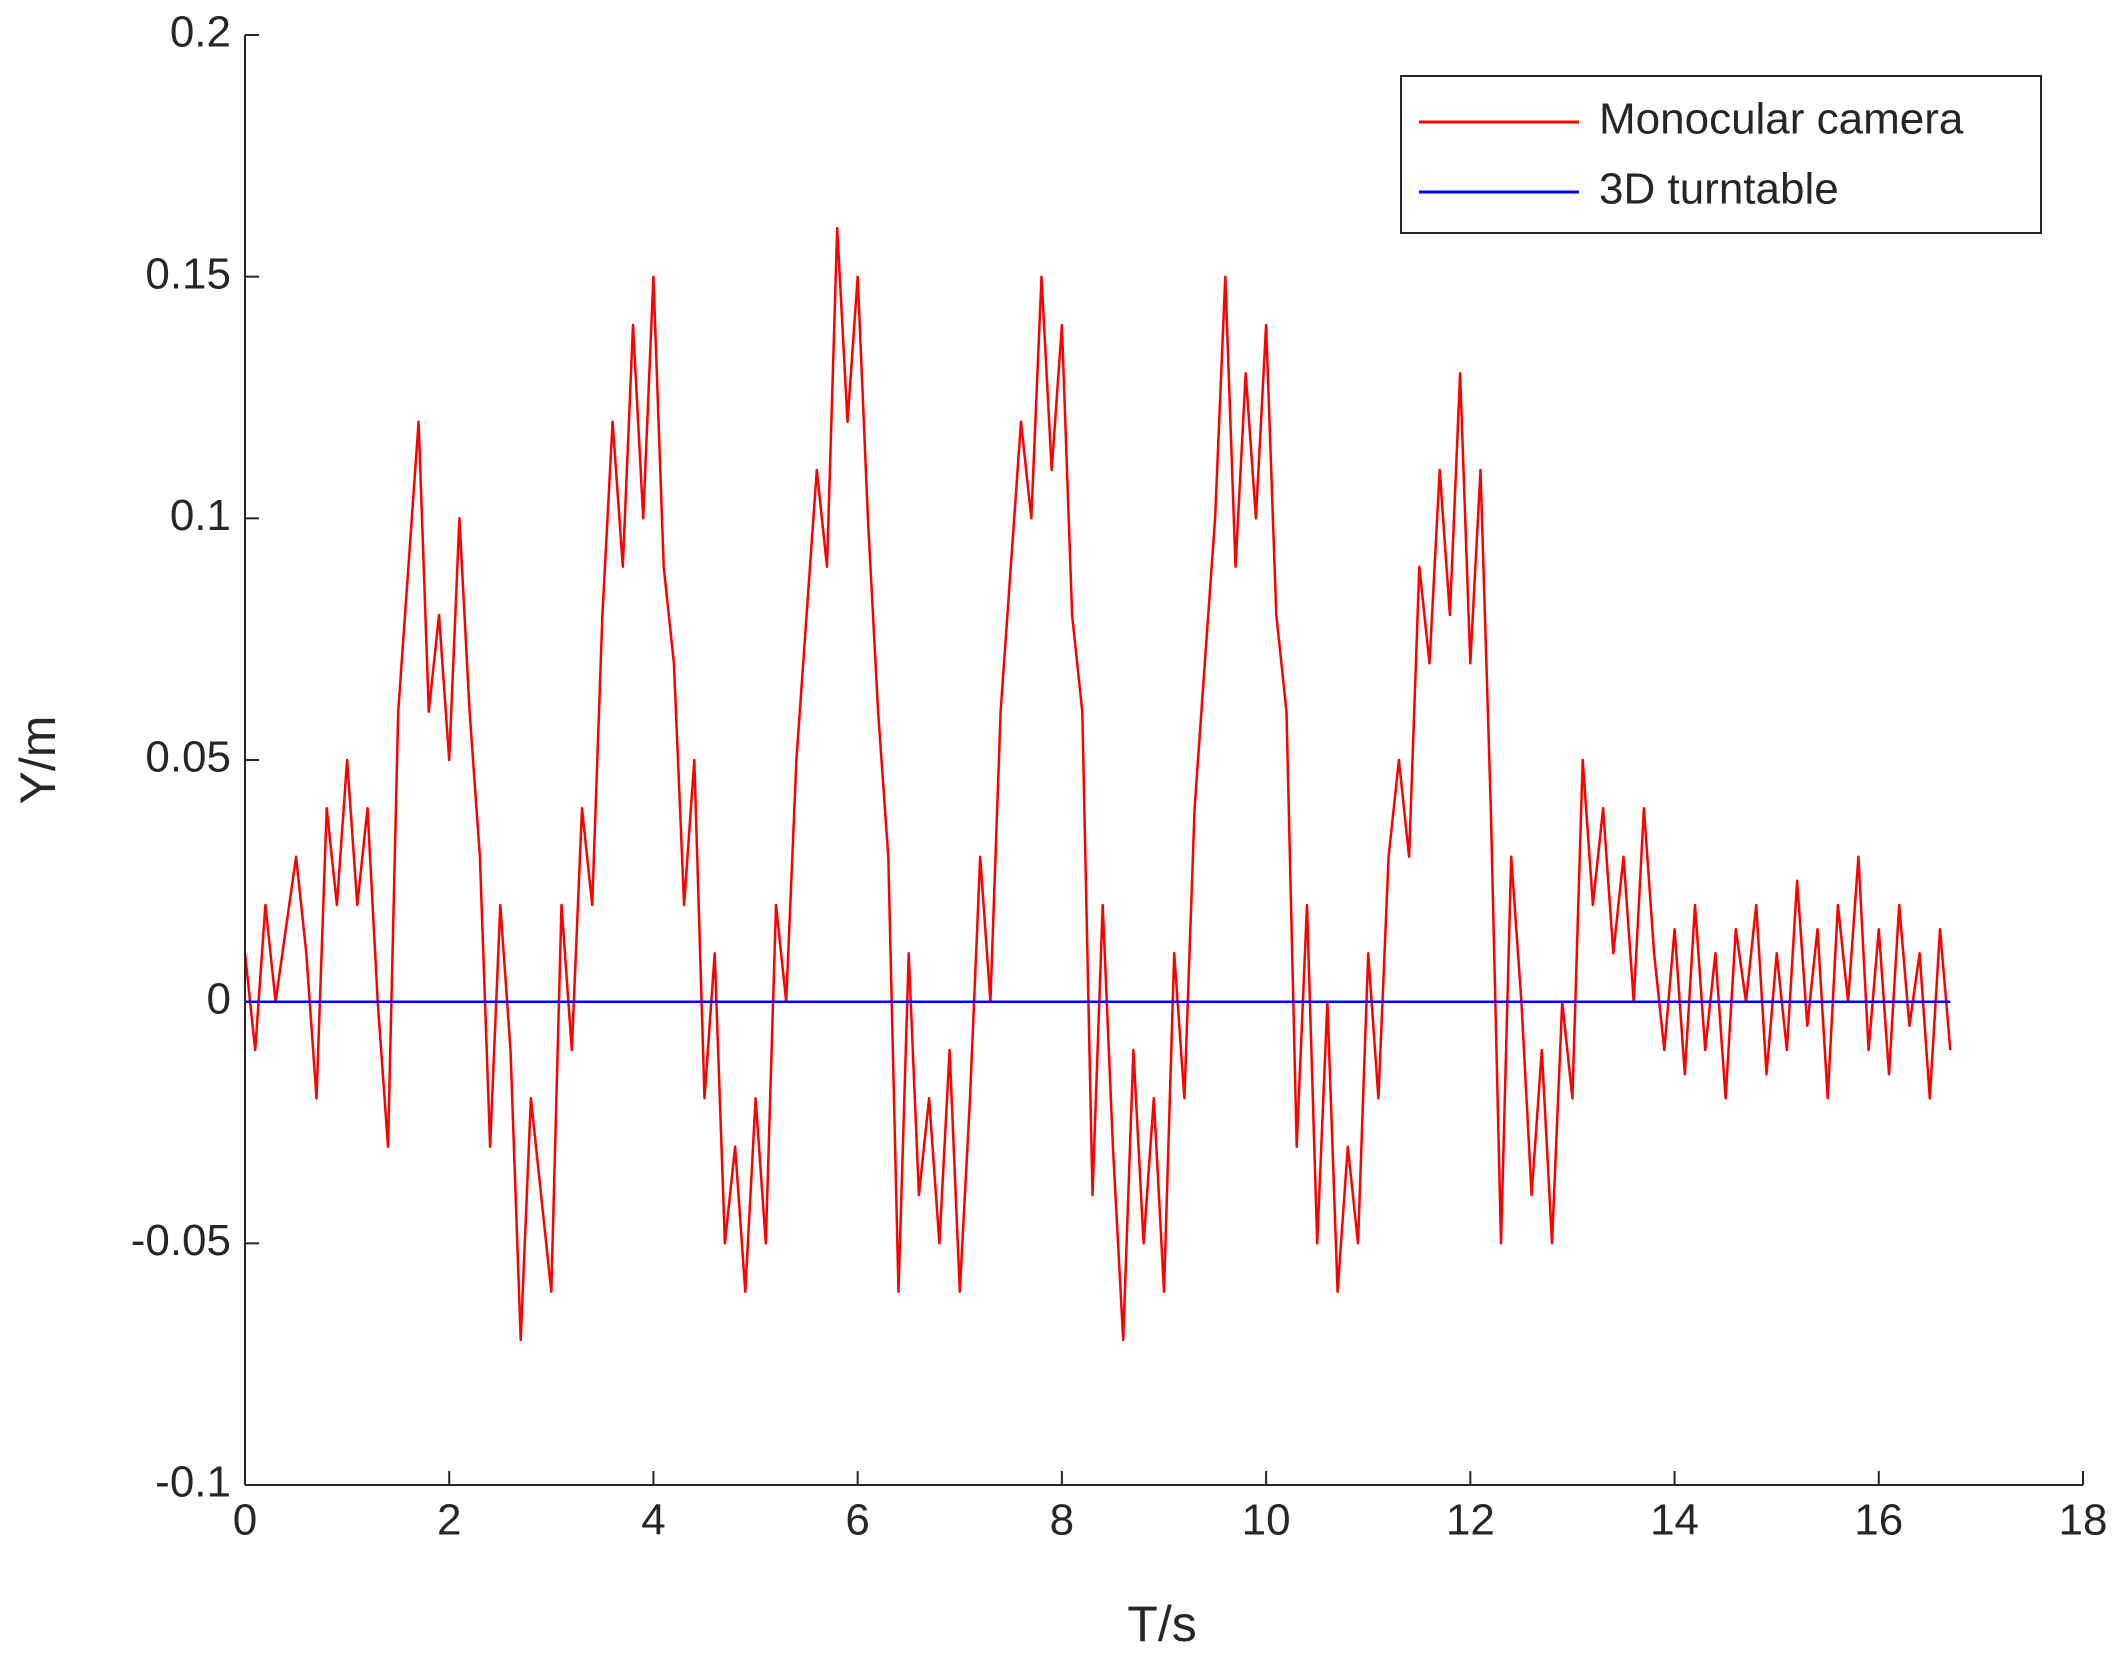  Describe the element at coordinates (1266, 1520) in the screenshot. I see `x-tick-label: 10` at that location.